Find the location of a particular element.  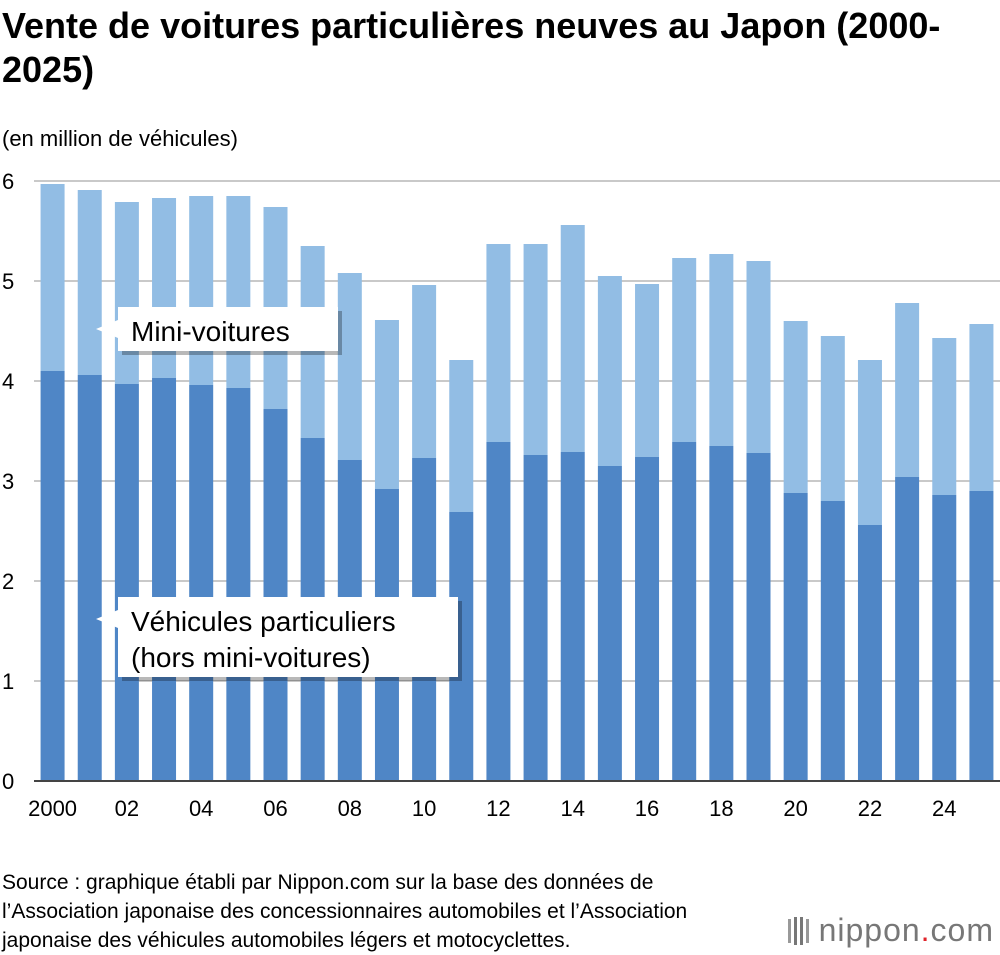

x-tick-label: 14 is located at coordinates (572, 808).